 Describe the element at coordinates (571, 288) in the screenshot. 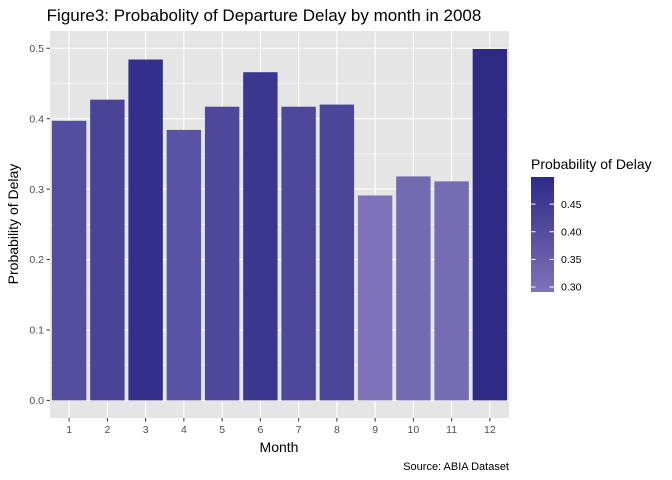

I see `legend-tick-label: 0.30` at that location.